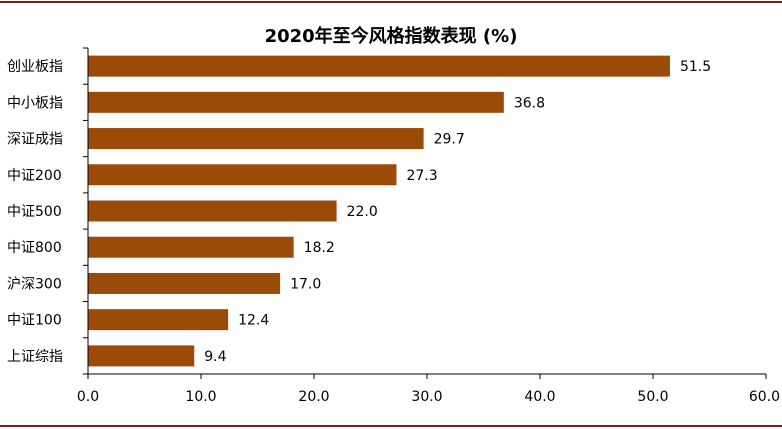 The image size is (782, 429). What do you see at coordinates (391, 36) in the screenshot?
I see `chart-title: 2020年至今风格指数表现 (%)` at bounding box center [391, 36].